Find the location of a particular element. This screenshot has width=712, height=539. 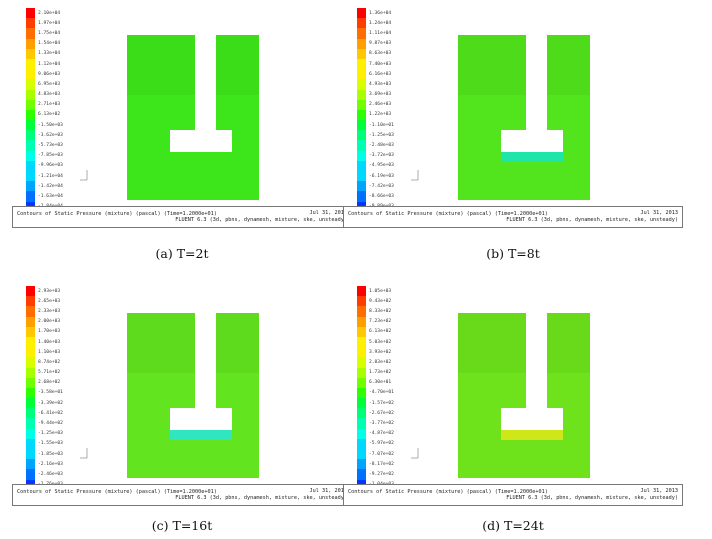

legend-row: -6.19e+03 is located at coordinates (397, 176).